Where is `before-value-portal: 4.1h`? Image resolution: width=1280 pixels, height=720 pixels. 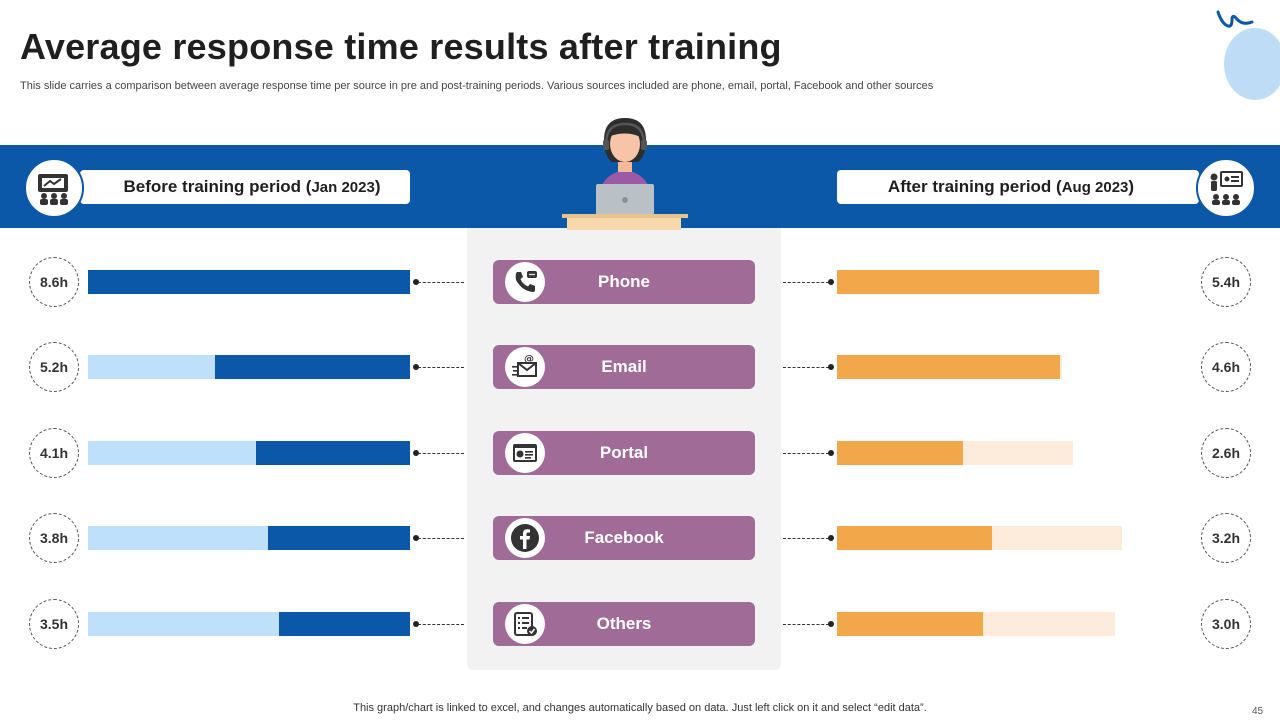
before-value-portal: 4.1h is located at coordinates (54, 453).